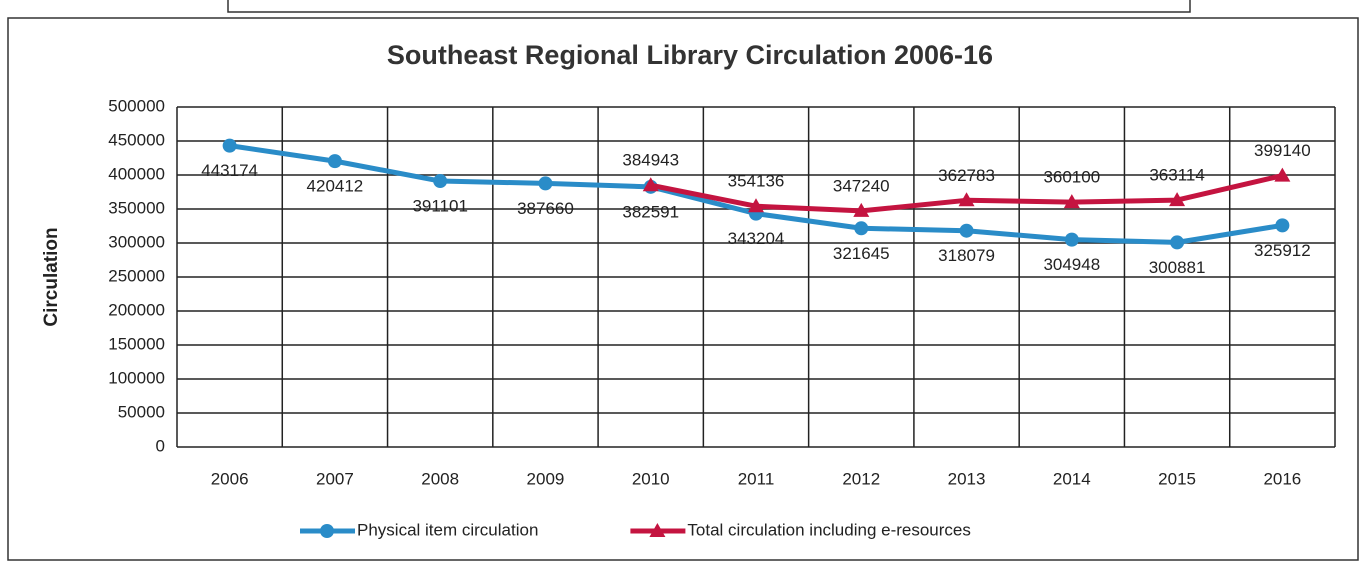 The image size is (1365, 565). What do you see at coordinates (966, 255) in the screenshot?
I see `data-label: 318079` at bounding box center [966, 255].